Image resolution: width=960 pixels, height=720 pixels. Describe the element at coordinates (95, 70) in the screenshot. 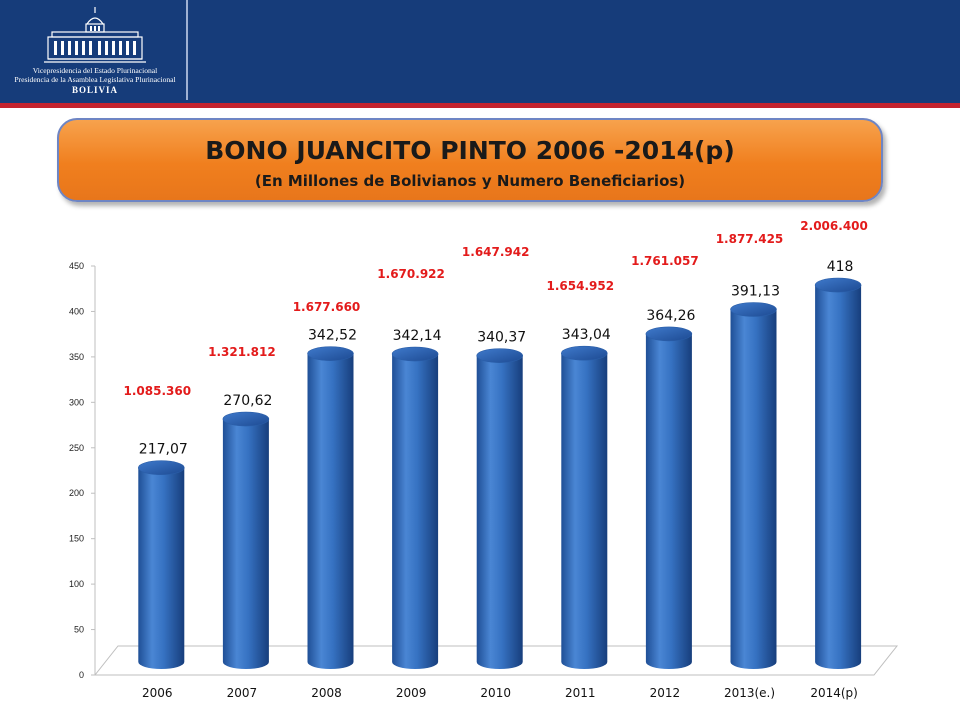

I see `logo-line-1: Vicepresidencia del Estado Plurinacional` at that location.